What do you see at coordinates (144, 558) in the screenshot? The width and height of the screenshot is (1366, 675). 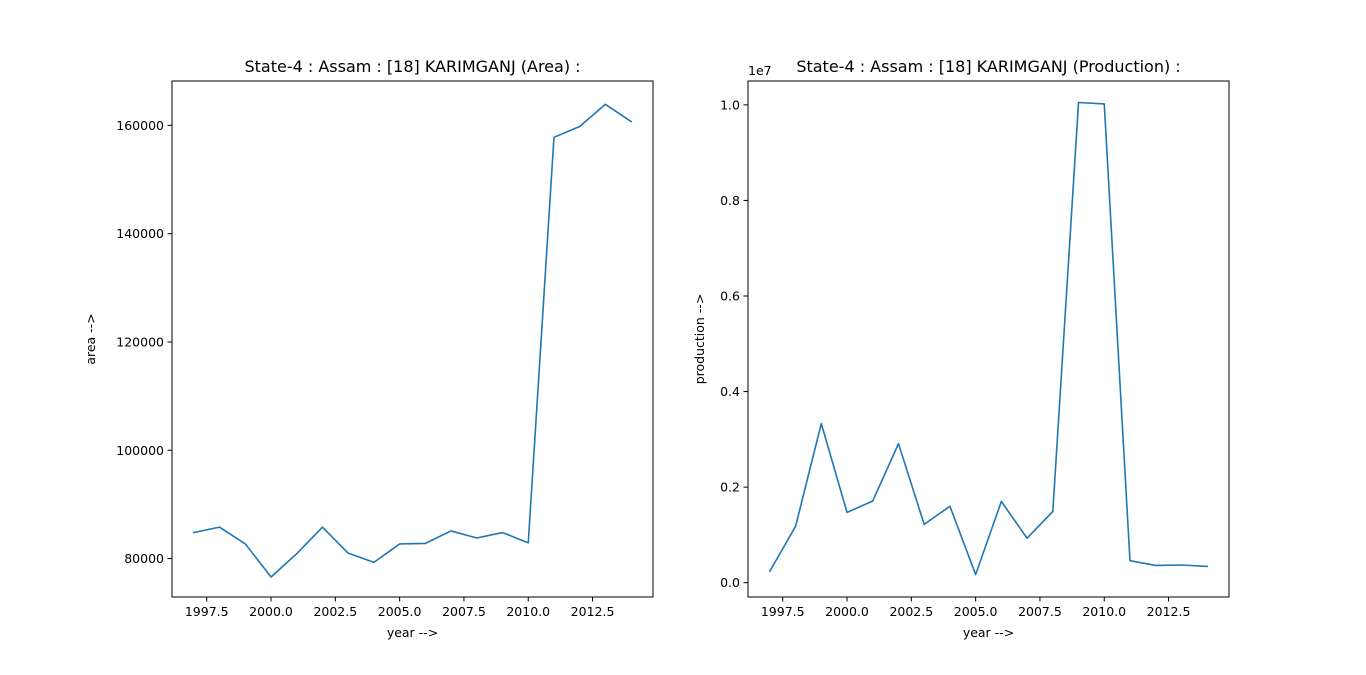 I see `area-y-tick-label: 80000` at bounding box center [144, 558].